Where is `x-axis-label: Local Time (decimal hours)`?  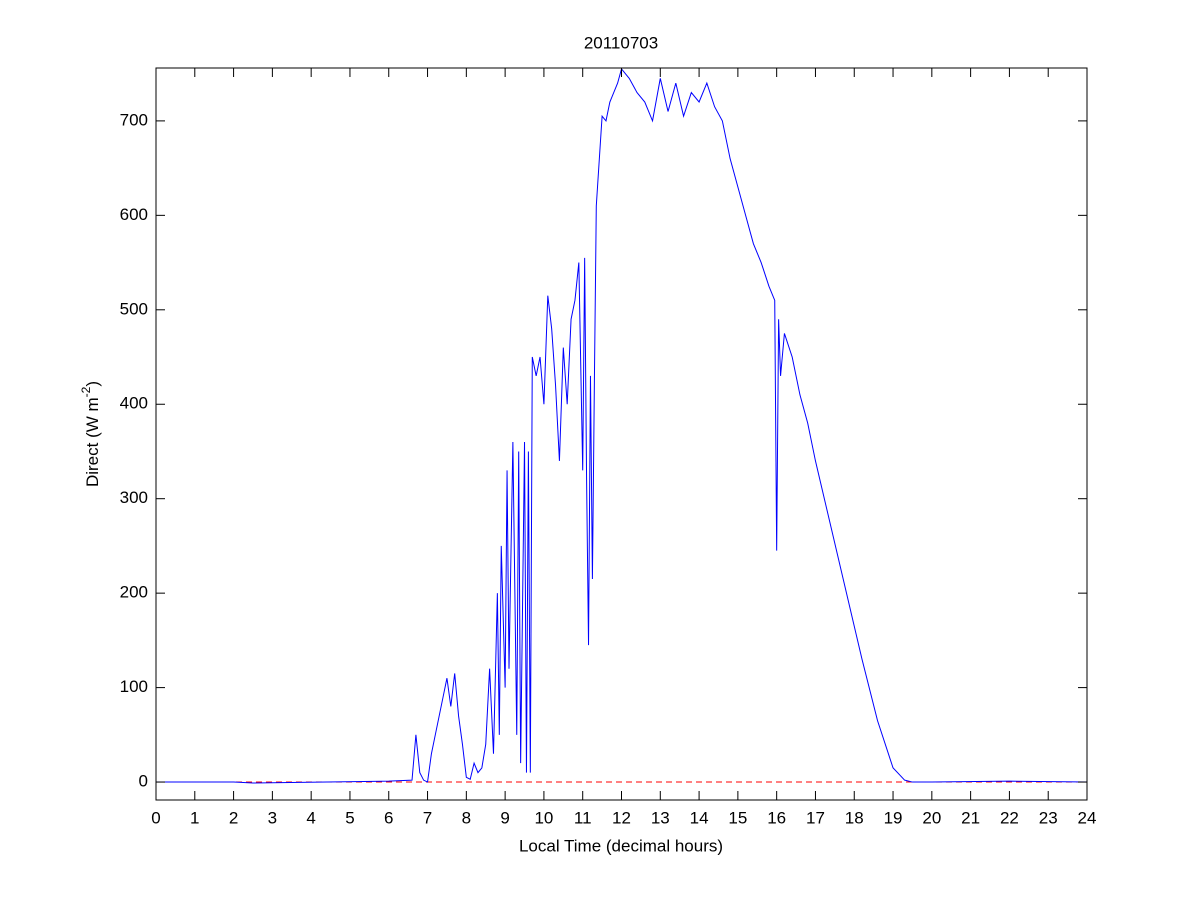 x-axis-label: Local Time (decimal hours) is located at coordinates (621, 845).